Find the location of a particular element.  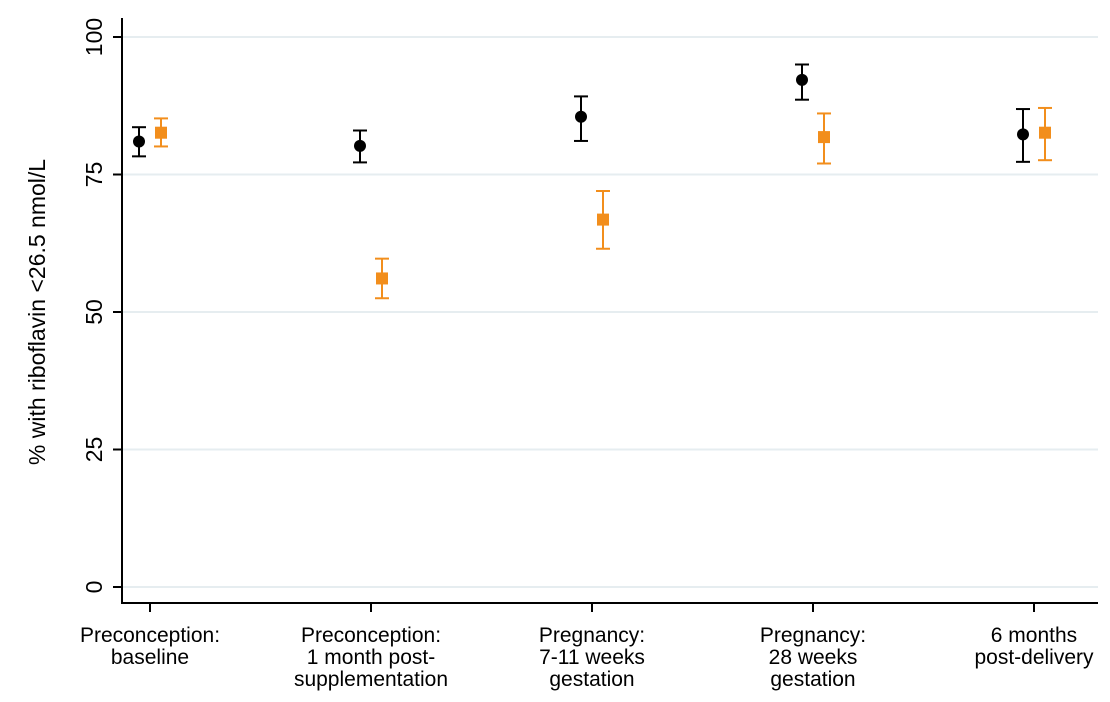

y-ticks: 0 25 50 75 100 is located at coordinates (101, 306).